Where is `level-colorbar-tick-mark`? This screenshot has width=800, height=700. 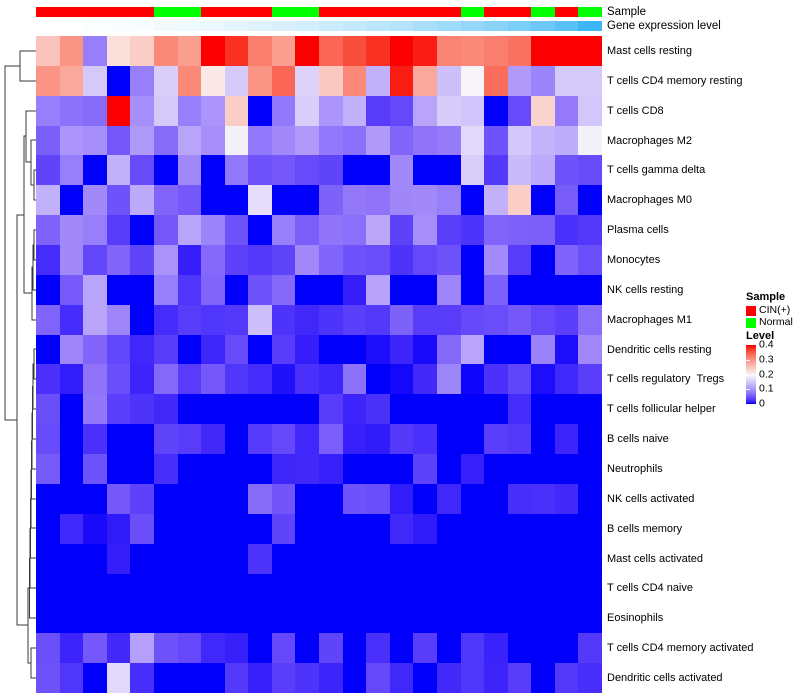
level-colorbar-tick-mark is located at coordinates (748, 360).